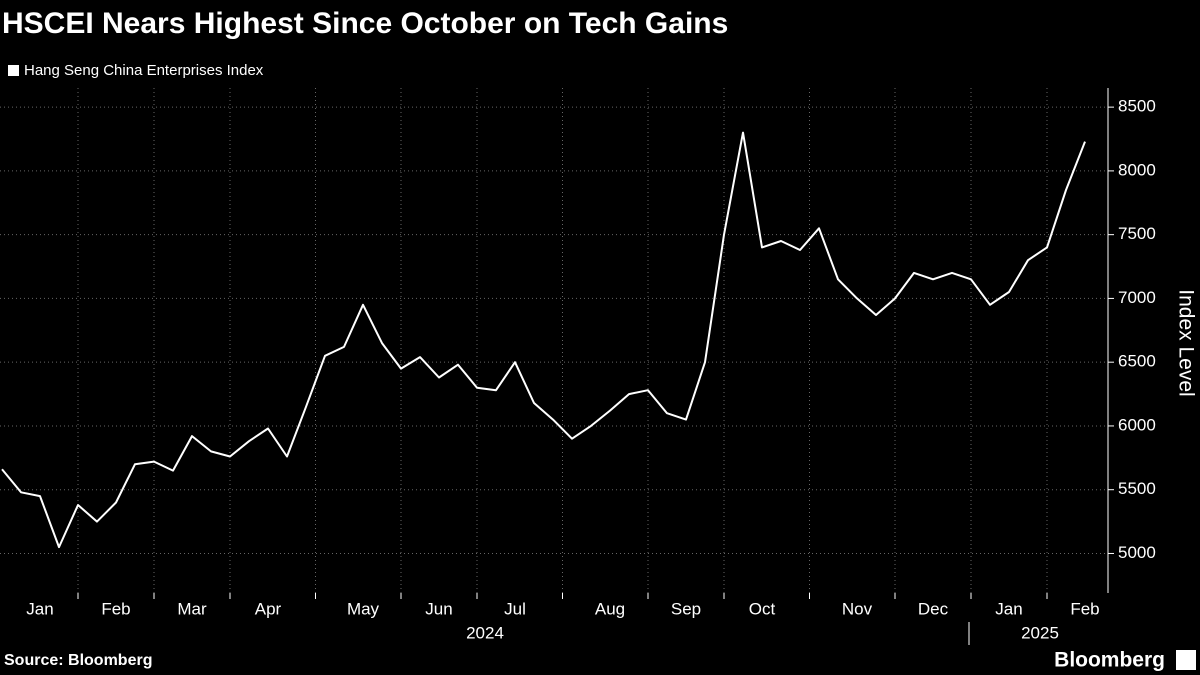 The width and height of the screenshot is (1200, 675). Describe the element at coordinates (515, 608) in the screenshot. I see `x-tick-label: Jul` at that location.